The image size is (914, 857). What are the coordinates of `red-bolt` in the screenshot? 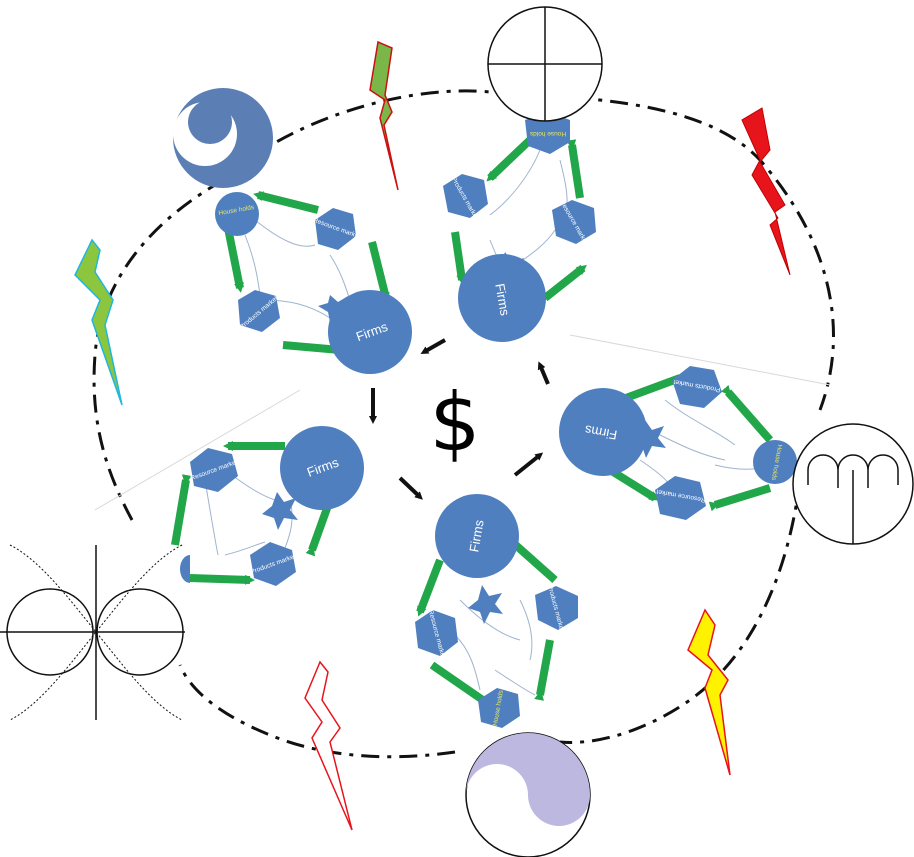 It's located at (766, 191).